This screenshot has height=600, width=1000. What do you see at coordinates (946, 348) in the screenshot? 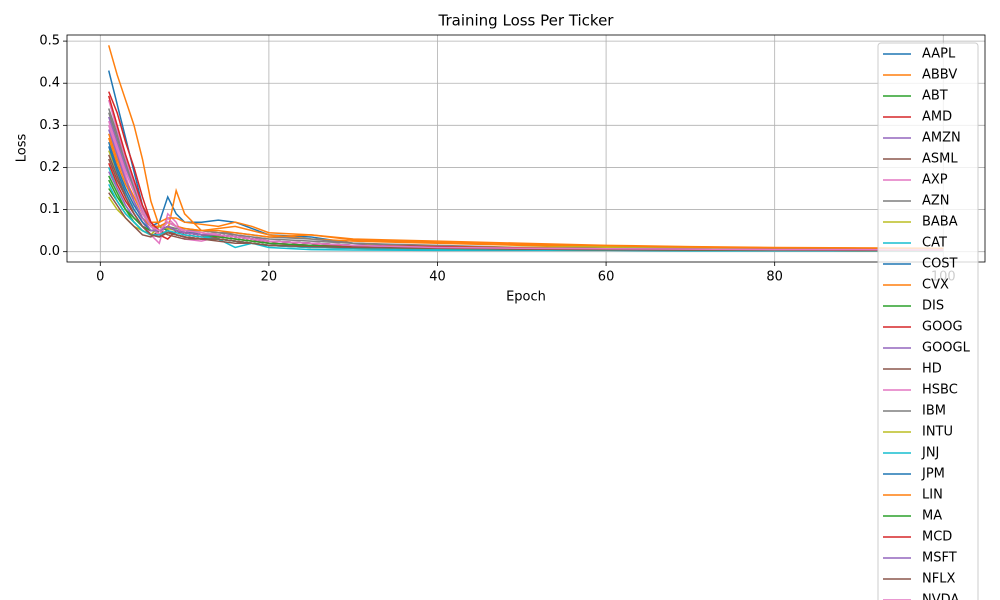
I see `legend-label: GOOGL` at bounding box center [946, 348].